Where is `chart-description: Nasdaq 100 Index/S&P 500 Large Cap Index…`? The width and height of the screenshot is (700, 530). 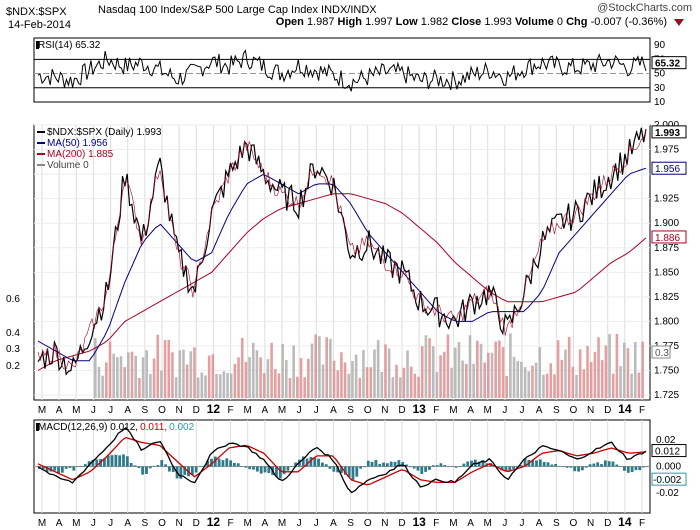 chart-description: Nasdaq 100 Index/S&P 500 Large Cap Index… is located at coordinates (237, 10).